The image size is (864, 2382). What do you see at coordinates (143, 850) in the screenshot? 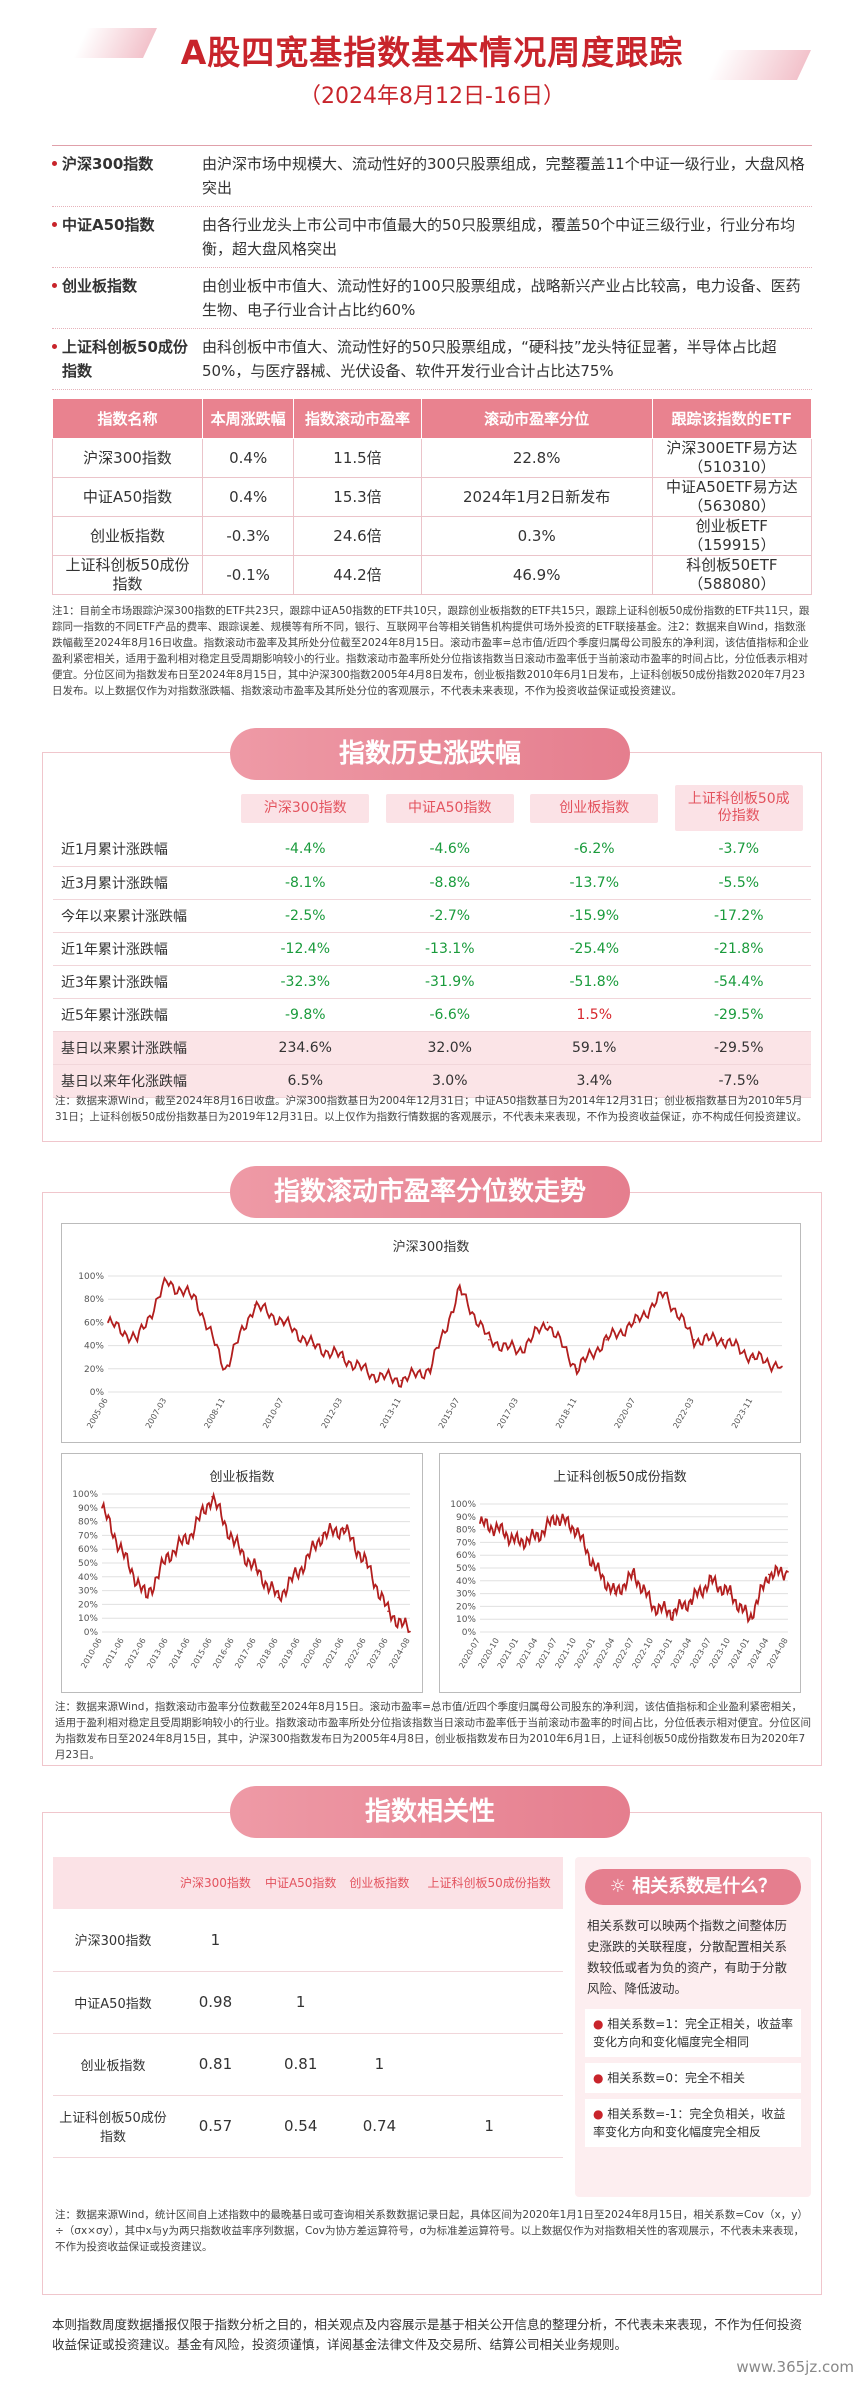
I see `row-label: 近1月累计涨跌幅` at bounding box center [143, 850].